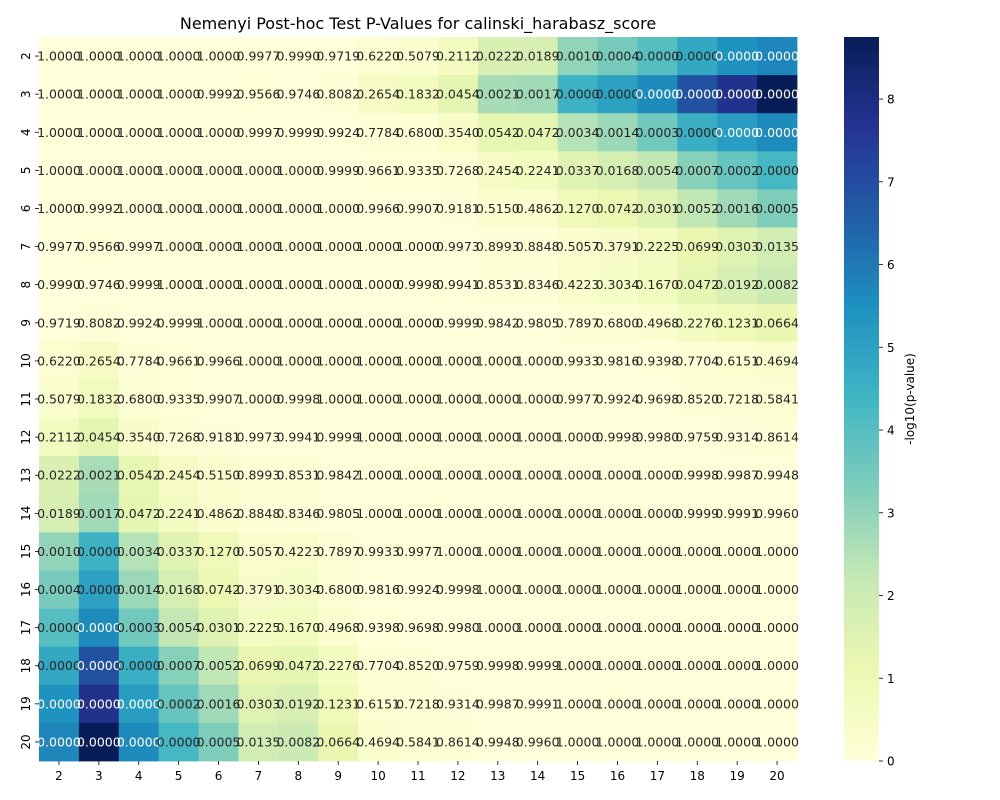  I want to click on colorbar-tick-label: 2, so click(891, 596).